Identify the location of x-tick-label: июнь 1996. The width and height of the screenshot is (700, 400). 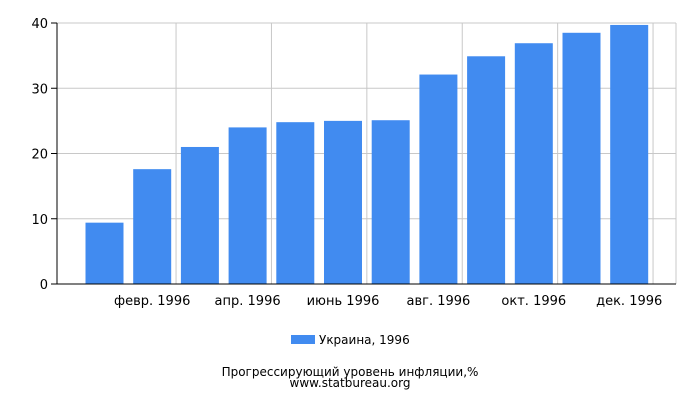
(343, 301).